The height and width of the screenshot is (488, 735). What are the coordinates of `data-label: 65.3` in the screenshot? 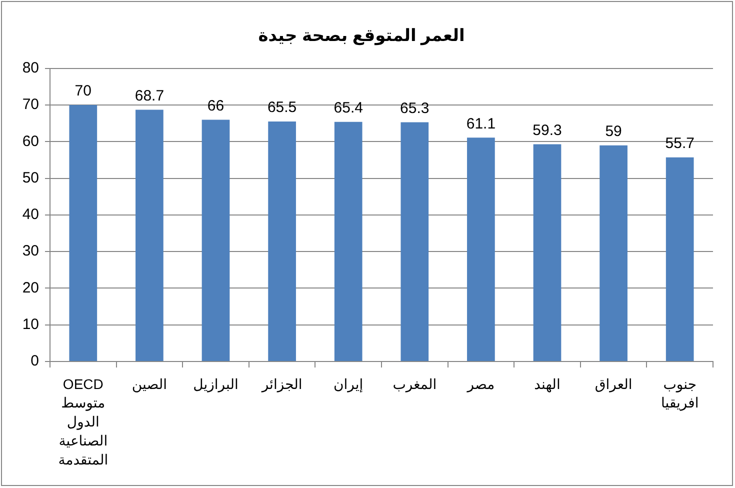 It's located at (415, 108).